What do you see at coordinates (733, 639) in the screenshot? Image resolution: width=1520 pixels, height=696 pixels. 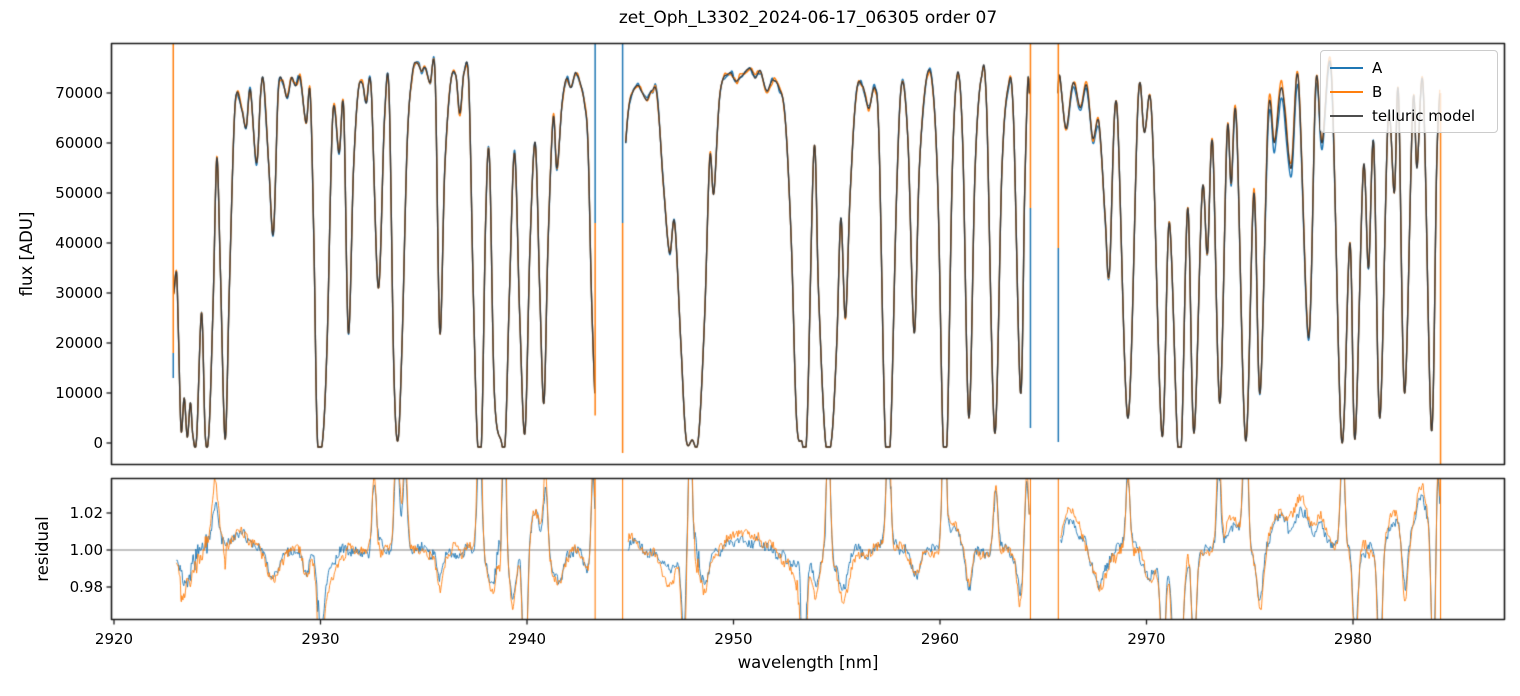 I see `x-tick-label: 2950` at bounding box center [733, 639].